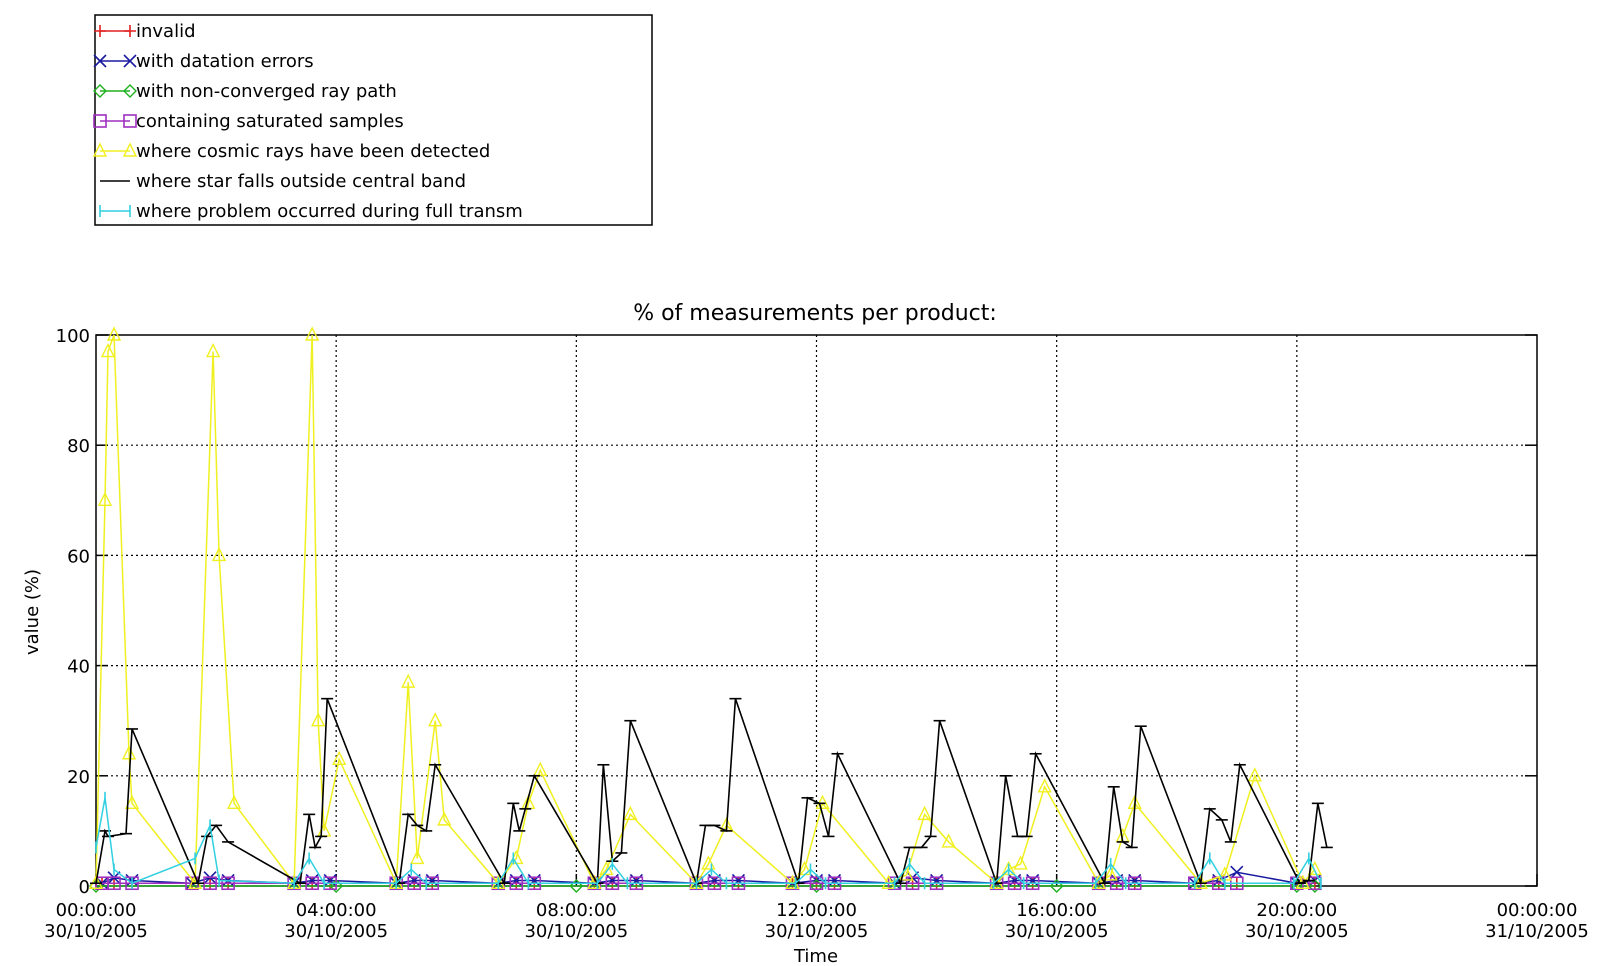 This screenshot has width=1607, height=966. What do you see at coordinates (301, 181) in the screenshot?
I see `legend-label: where star falls outside central band` at bounding box center [301, 181].